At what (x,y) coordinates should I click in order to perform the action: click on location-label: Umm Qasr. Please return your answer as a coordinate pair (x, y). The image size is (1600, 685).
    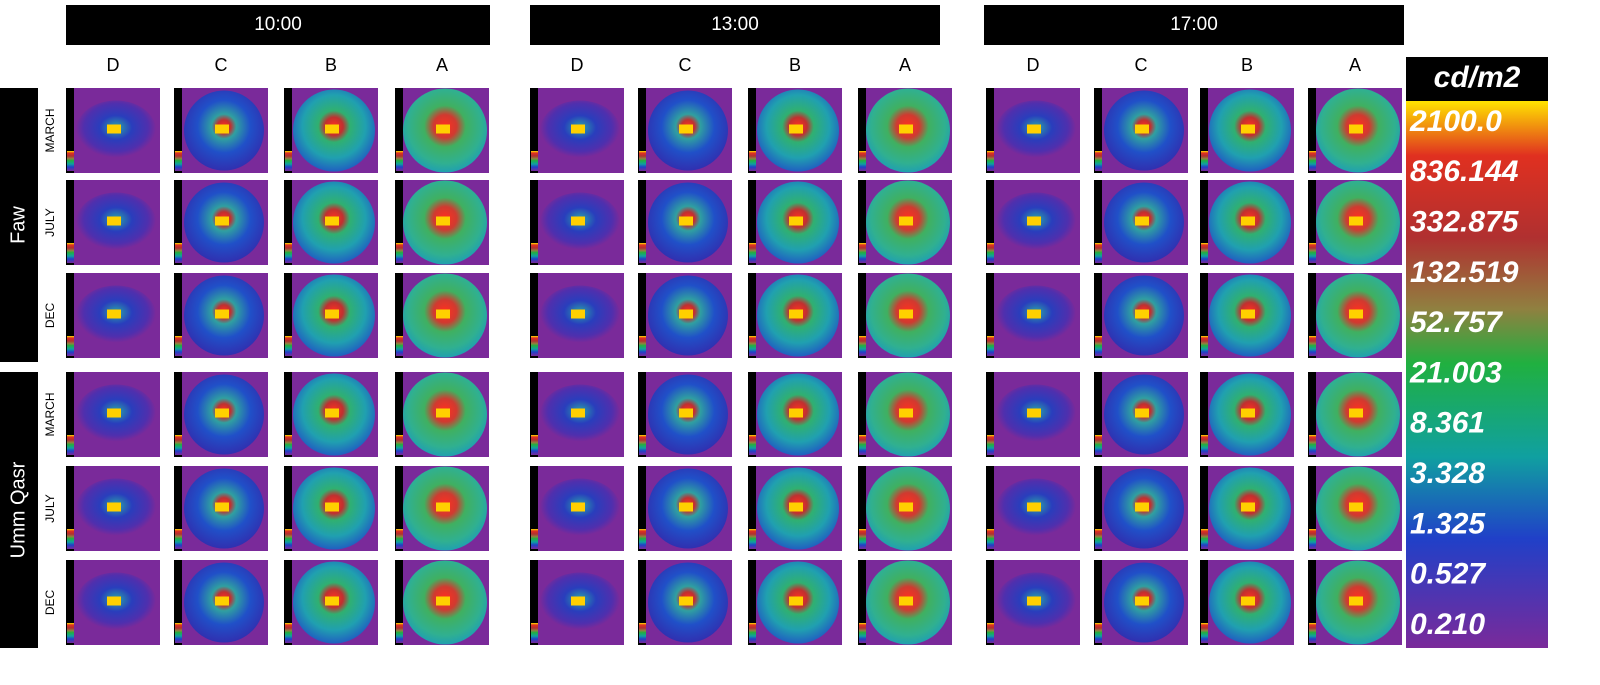
    Looking at the image, I should click on (18, 509).